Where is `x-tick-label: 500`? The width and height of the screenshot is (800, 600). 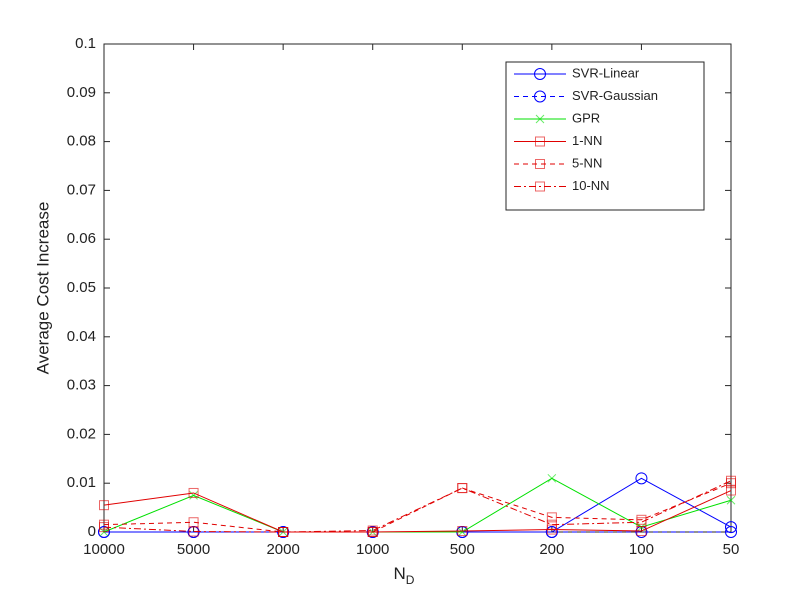
x-tick-label: 500 is located at coordinates (462, 549).